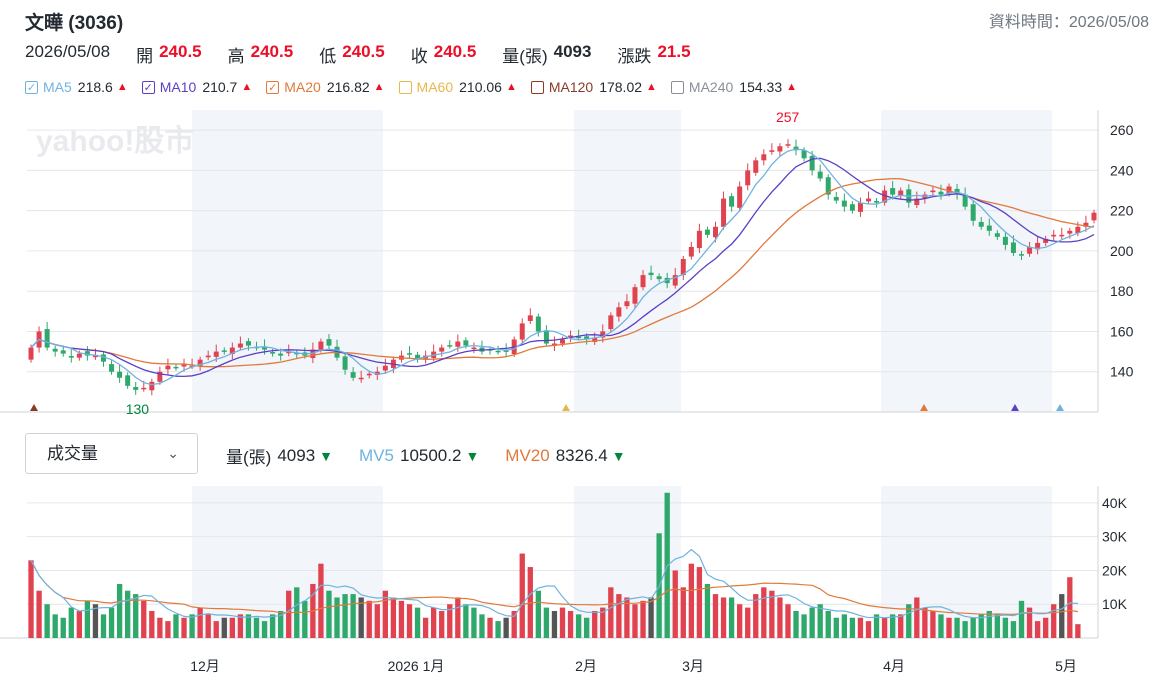  What do you see at coordinates (586, 666) in the screenshot?
I see `x-axis-label: 2月` at bounding box center [586, 666].